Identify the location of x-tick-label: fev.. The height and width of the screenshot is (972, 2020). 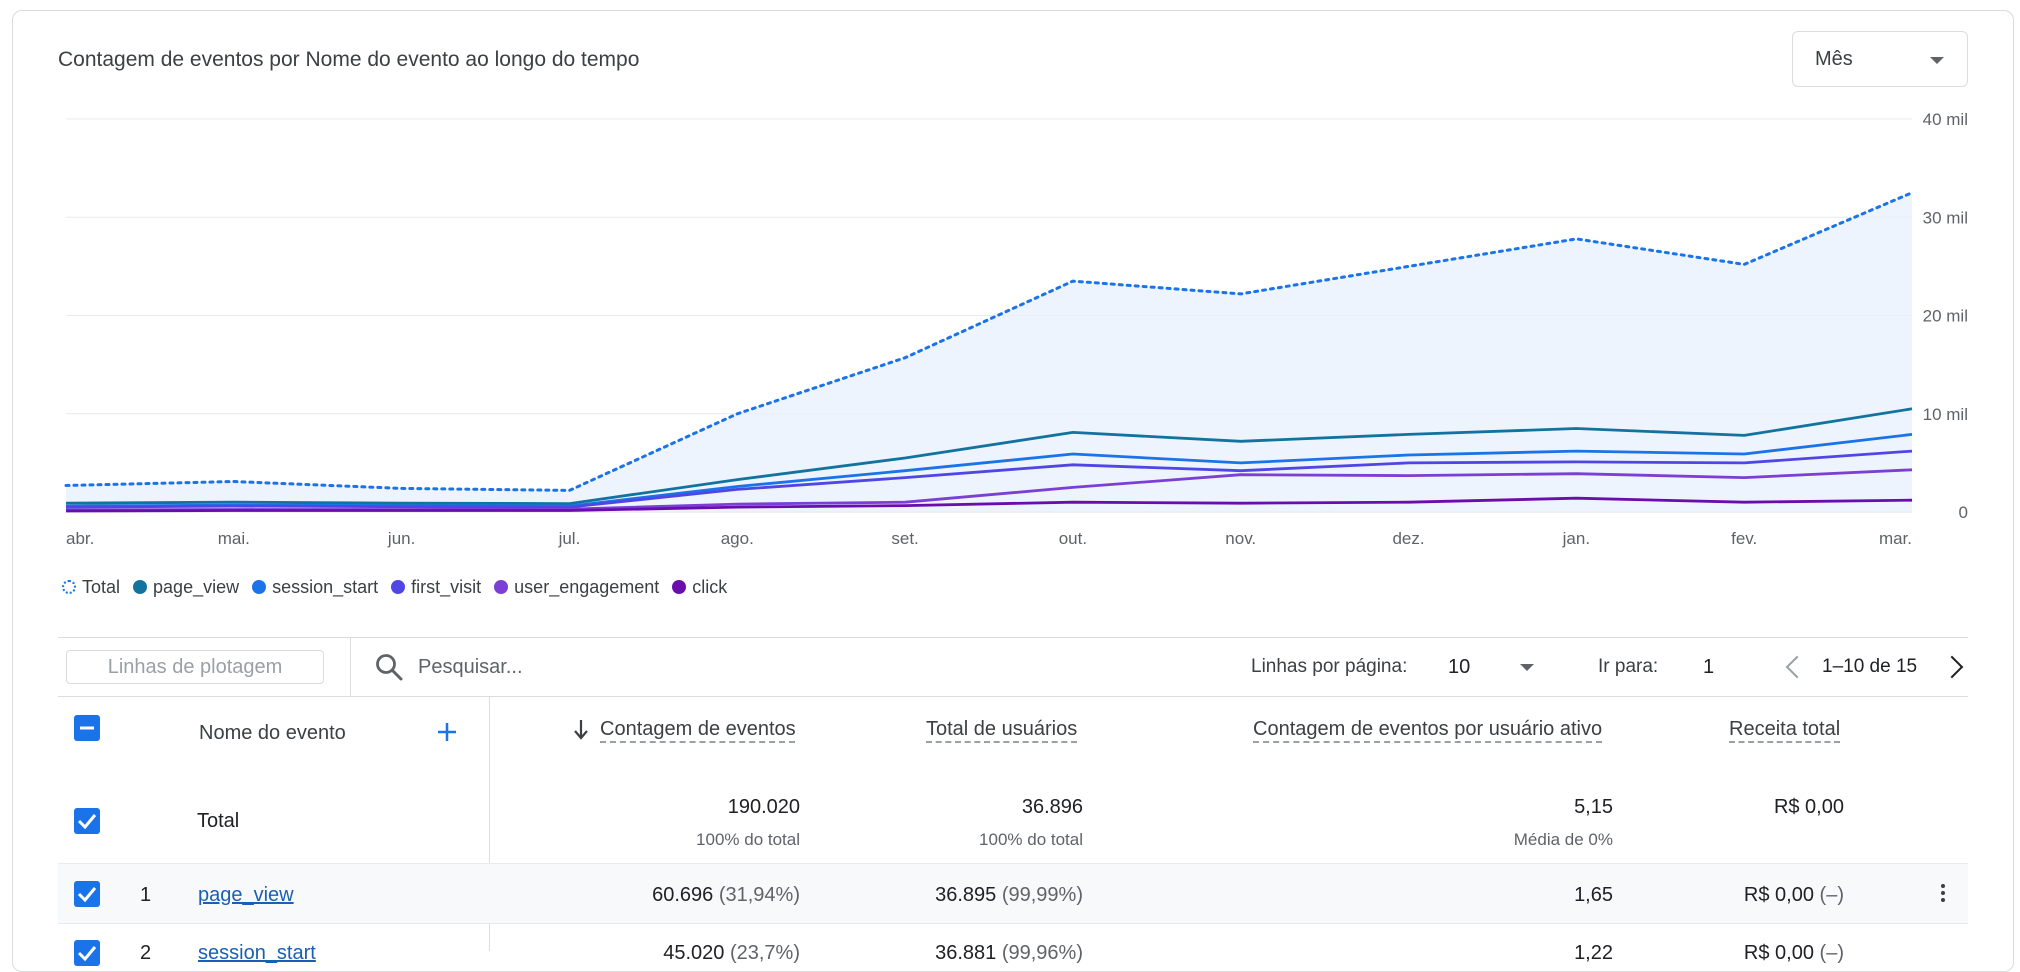
(1744, 538).